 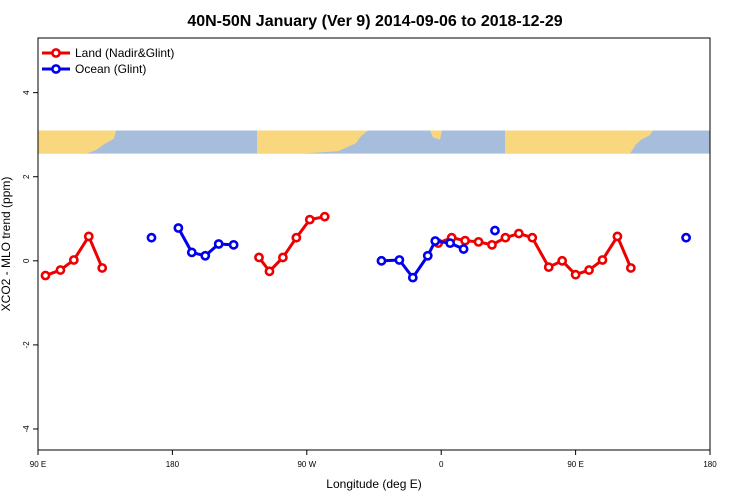 I want to click on legend-label-land: Land (Nadir&Glint), so click(x=124, y=53).